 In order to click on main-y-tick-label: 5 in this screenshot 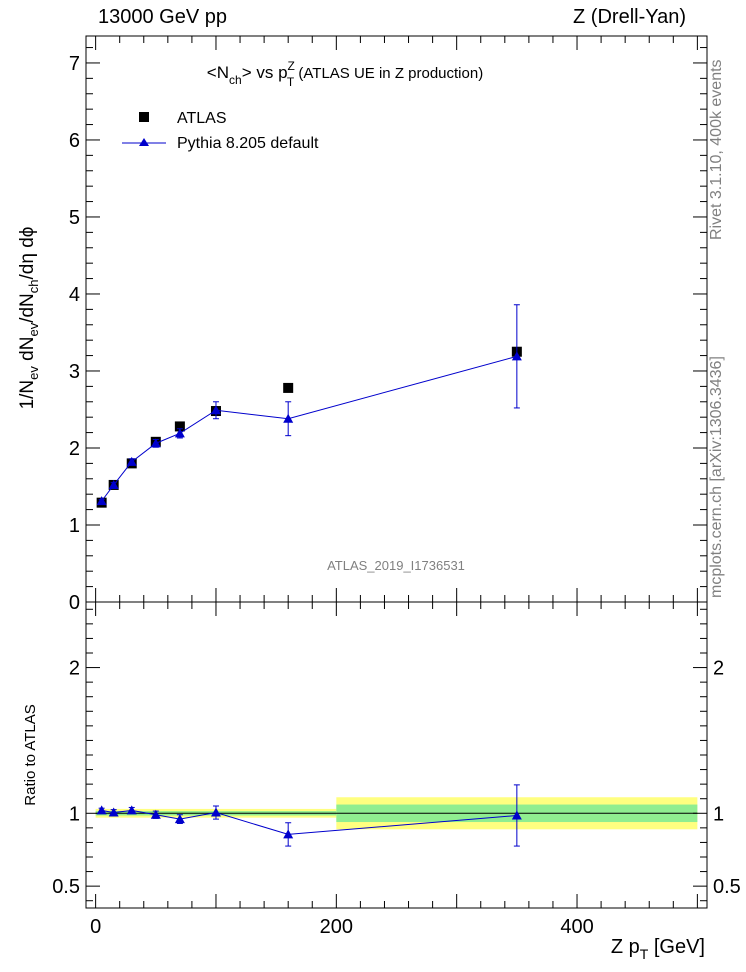, I will do `click(74, 218)`.